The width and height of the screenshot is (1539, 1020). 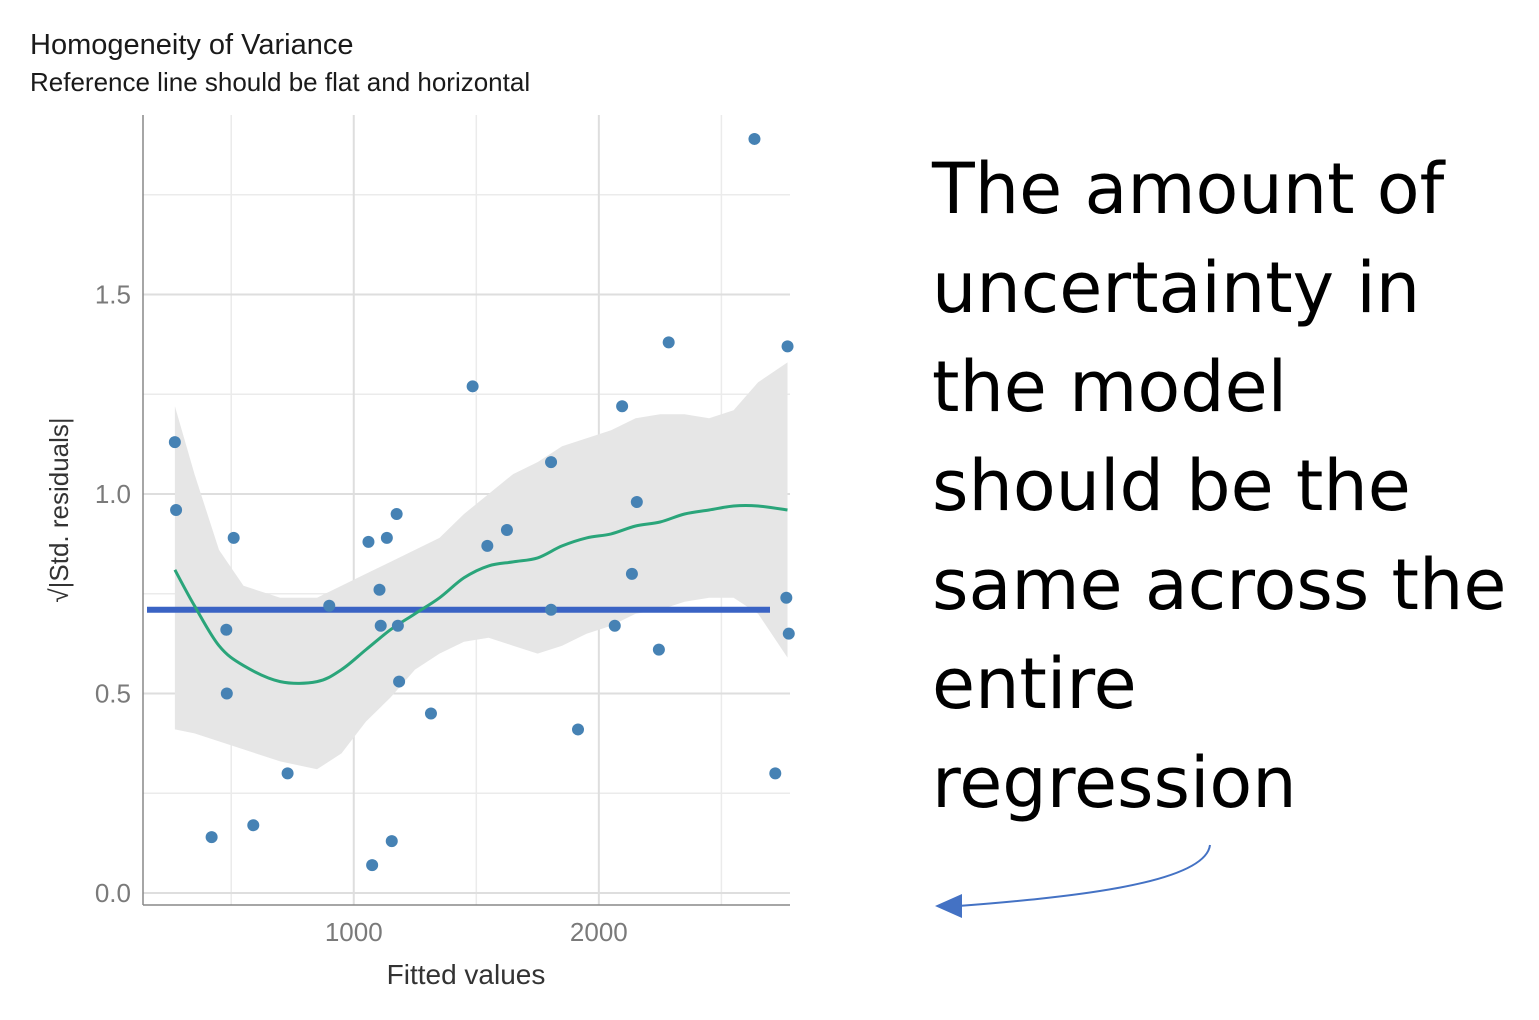 What do you see at coordinates (1188, 189) in the screenshot?
I see `annotation-line: The amount of` at bounding box center [1188, 189].